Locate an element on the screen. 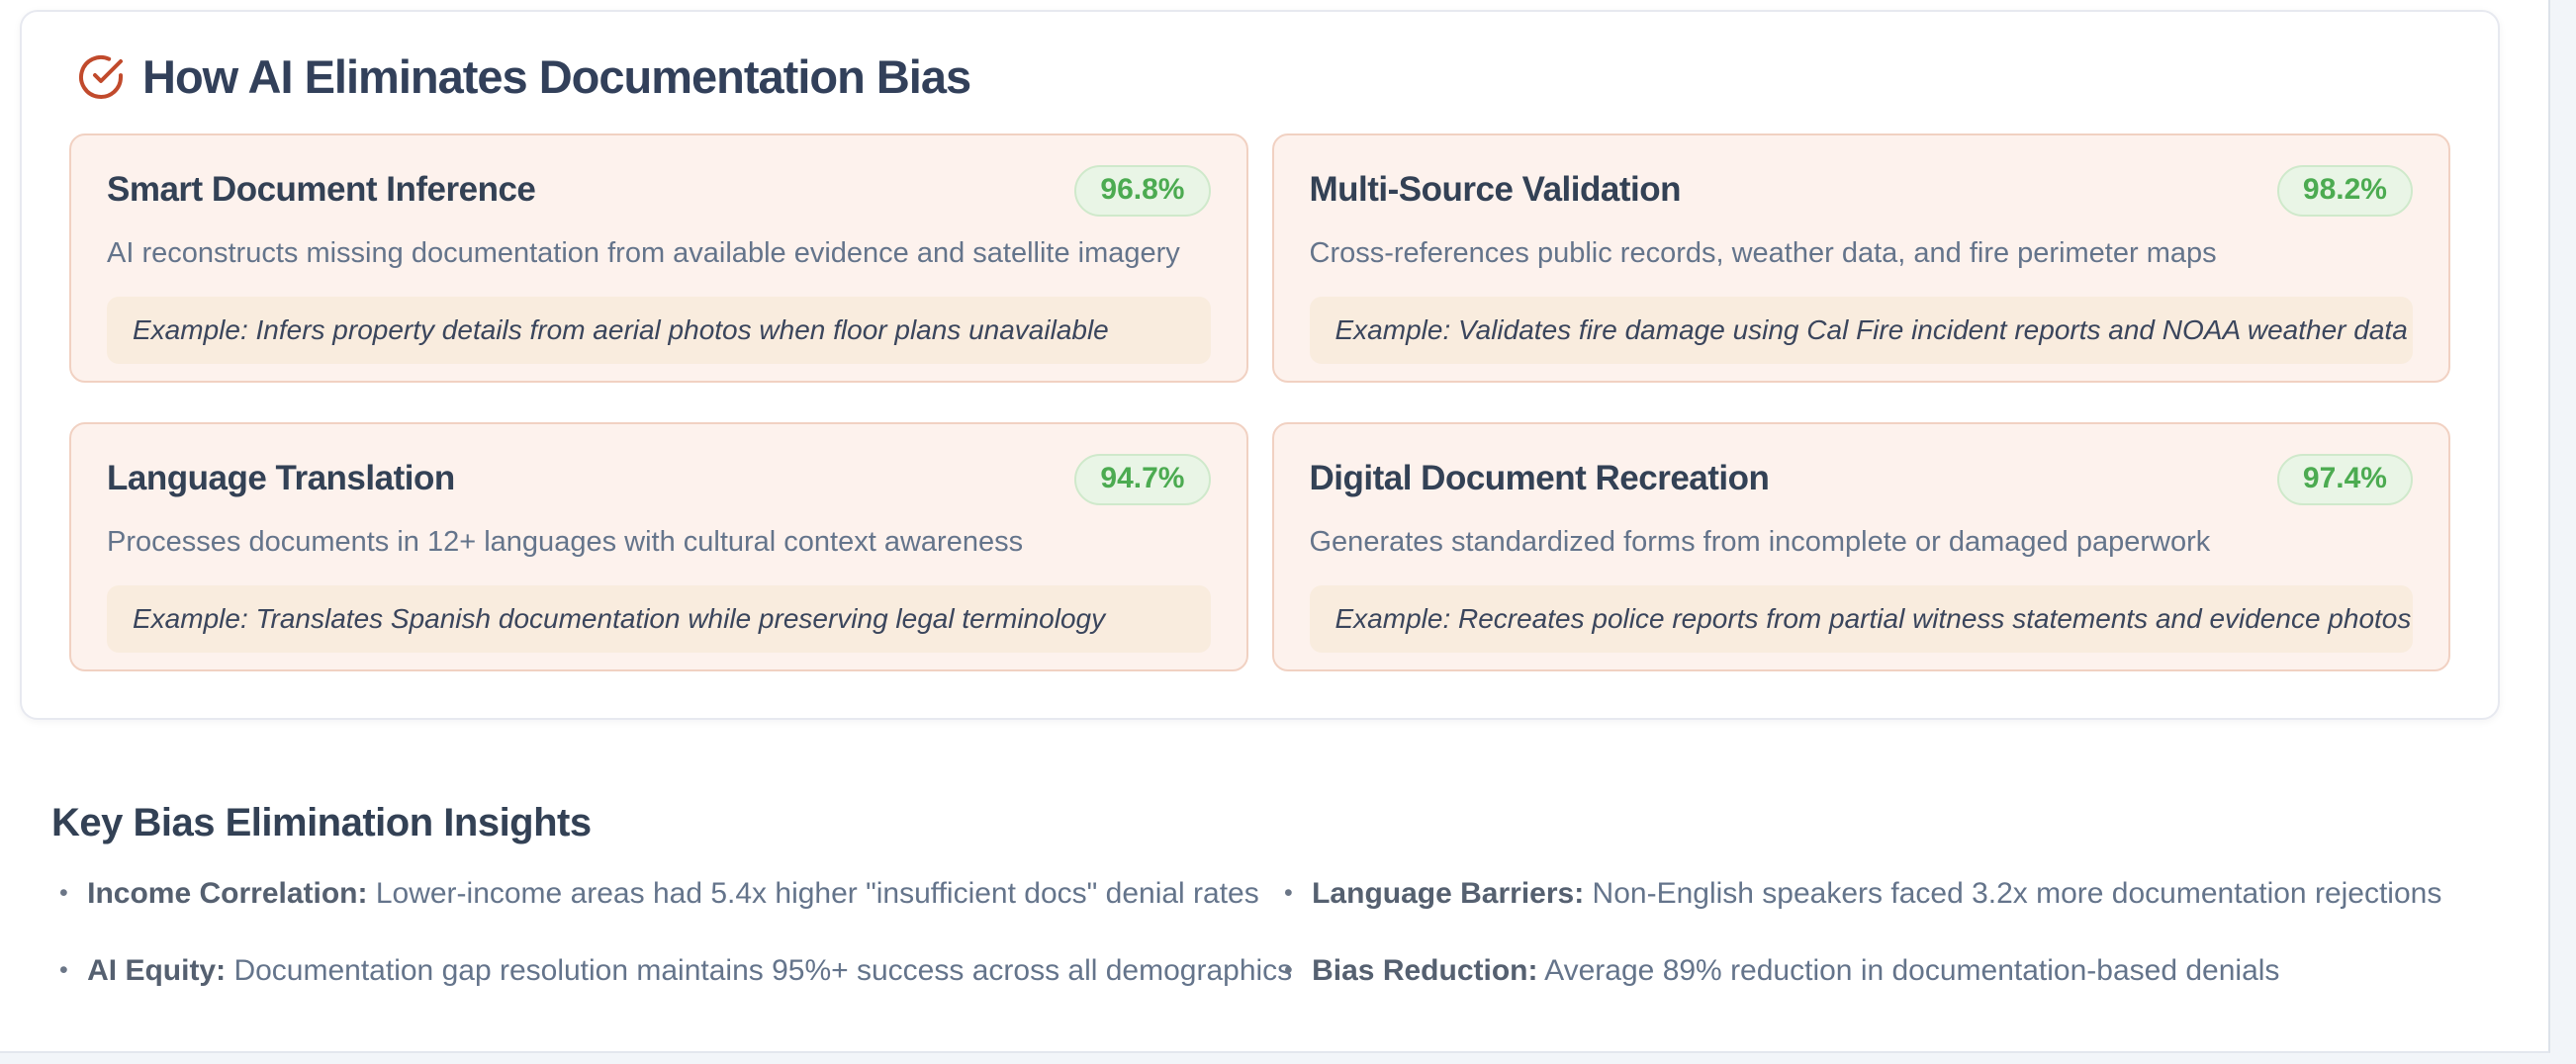 The height and width of the screenshot is (1064, 2576). insights-title: Key Bias Elimination Insights is located at coordinates (321, 822).